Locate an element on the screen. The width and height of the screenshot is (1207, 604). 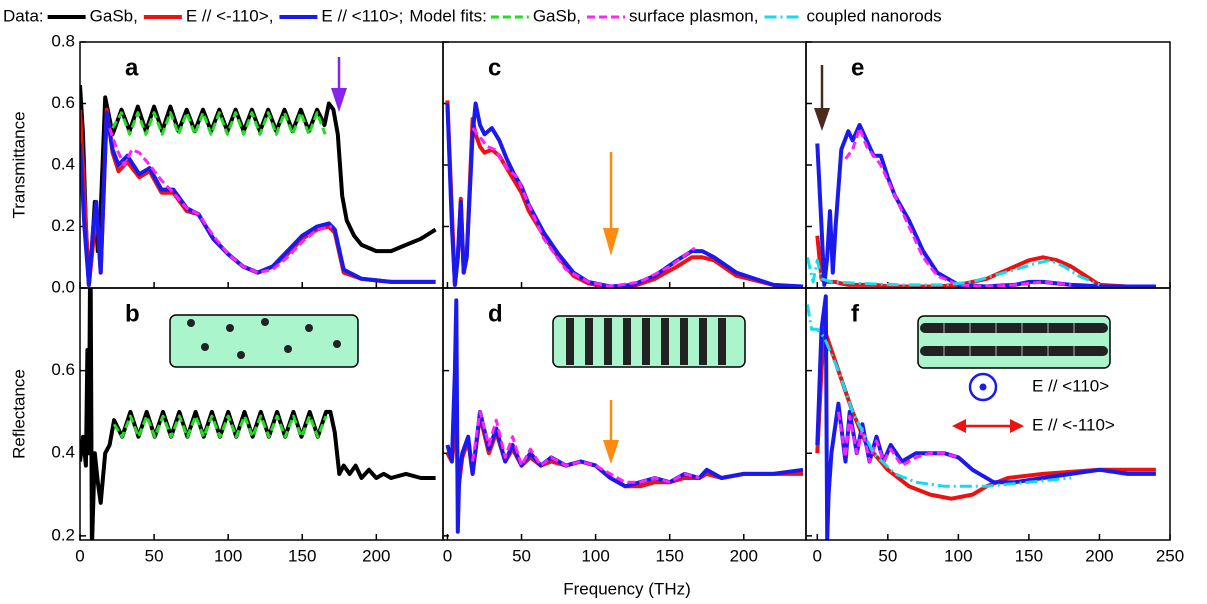
panel: c is located at coordinates (624, 165).